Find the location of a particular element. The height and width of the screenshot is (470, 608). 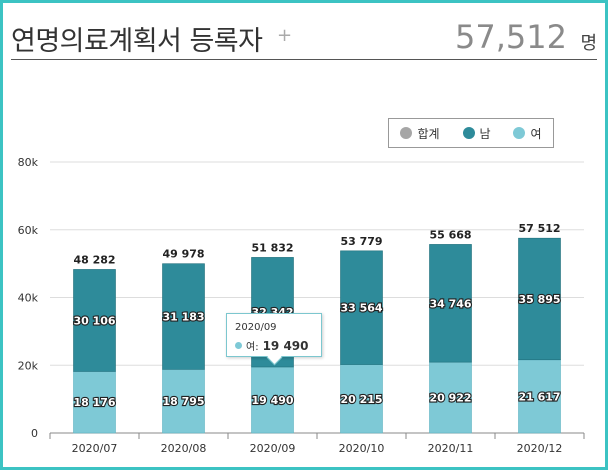

bar-value-label: 33 564 is located at coordinates (361, 308).